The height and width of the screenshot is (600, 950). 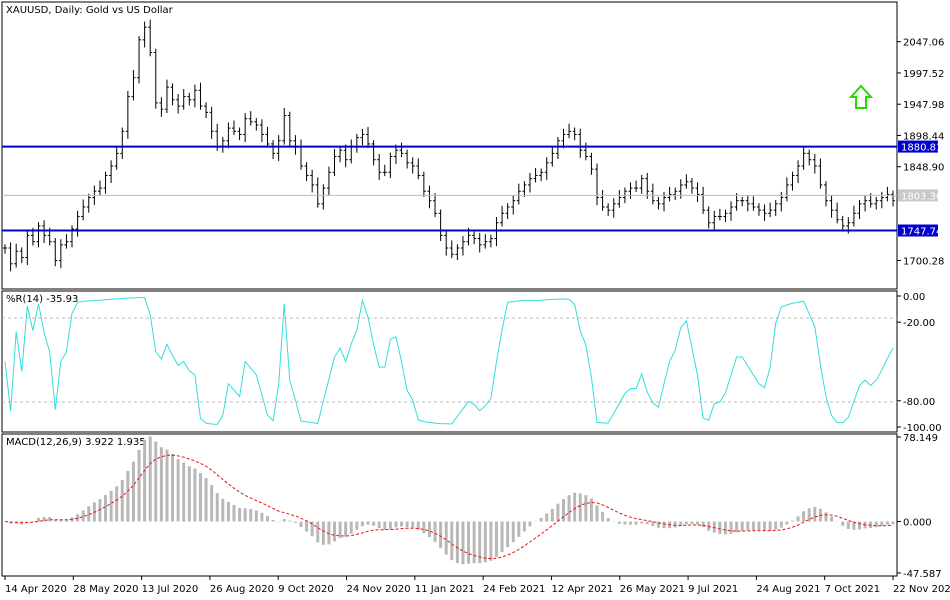 I want to click on x-tick-label: 13 Jul 2020, so click(x=170, y=589).